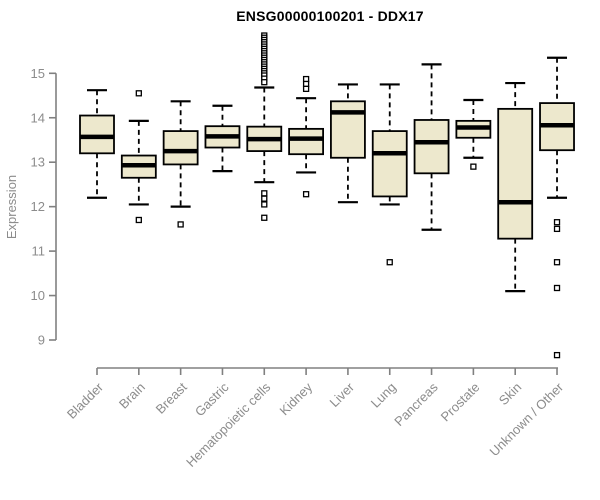  I want to click on iqr-box-lung, so click(389, 164).